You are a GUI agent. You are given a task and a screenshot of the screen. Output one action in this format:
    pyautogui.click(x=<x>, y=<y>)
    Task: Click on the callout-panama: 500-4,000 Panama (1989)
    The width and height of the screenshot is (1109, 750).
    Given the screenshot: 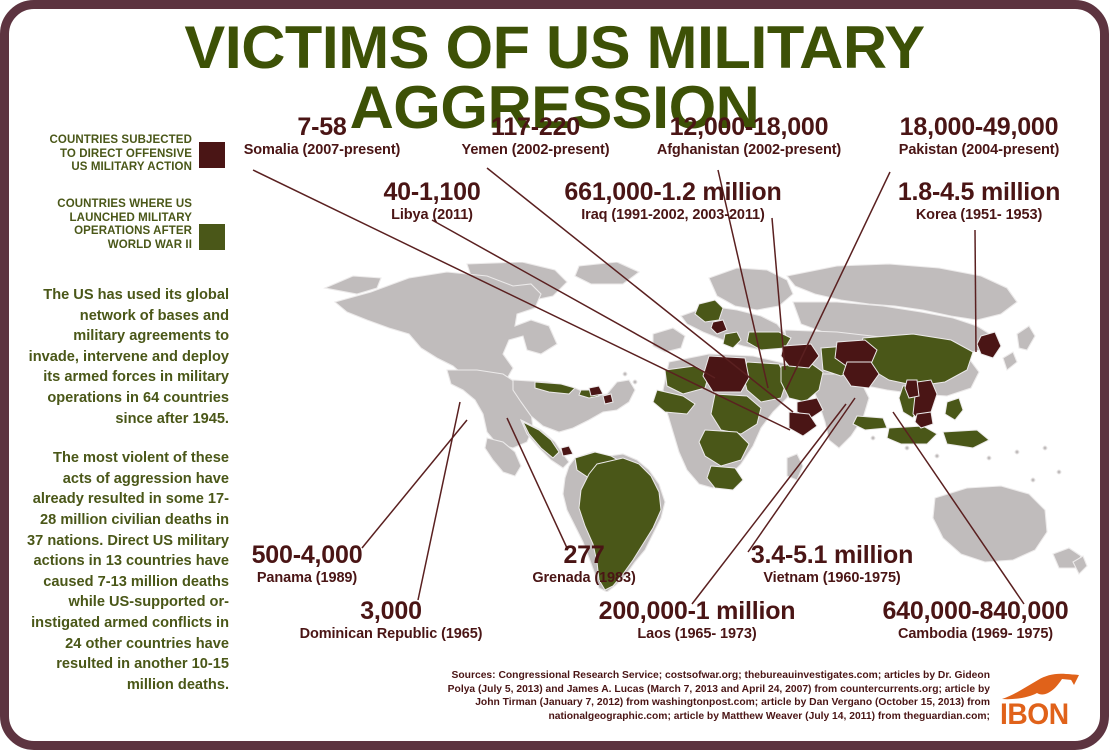 What is the action you would take?
    pyautogui.click(x=307, y=564)
    